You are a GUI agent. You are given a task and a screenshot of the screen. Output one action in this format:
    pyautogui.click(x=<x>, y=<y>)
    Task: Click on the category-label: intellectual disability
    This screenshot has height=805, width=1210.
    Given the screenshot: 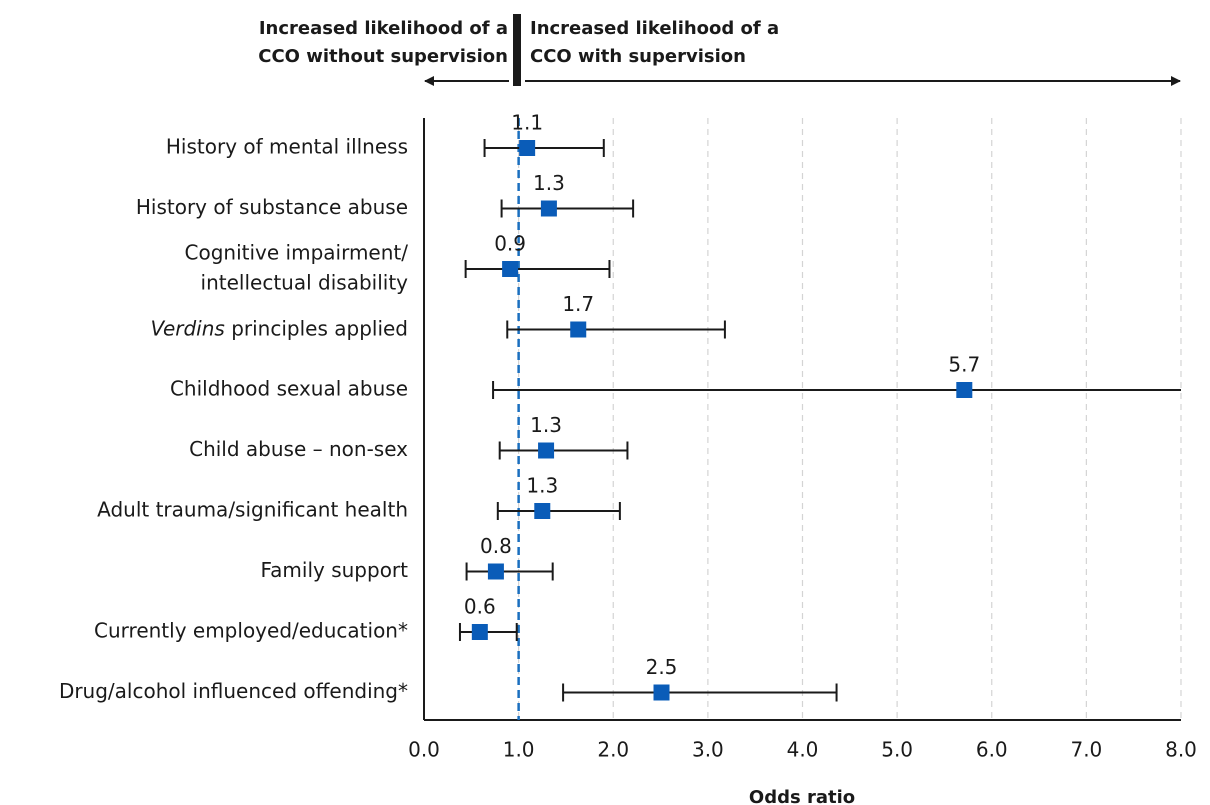 What is the action you would take?
    pyautogui.click(x=305, y=283)
    